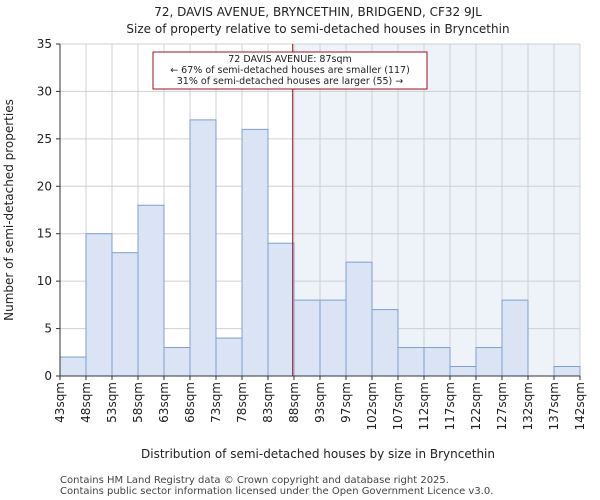  Describe the element at coordinates (554, 406) in the screenshot. I see `x-tick-label: 137sqm` at that location.